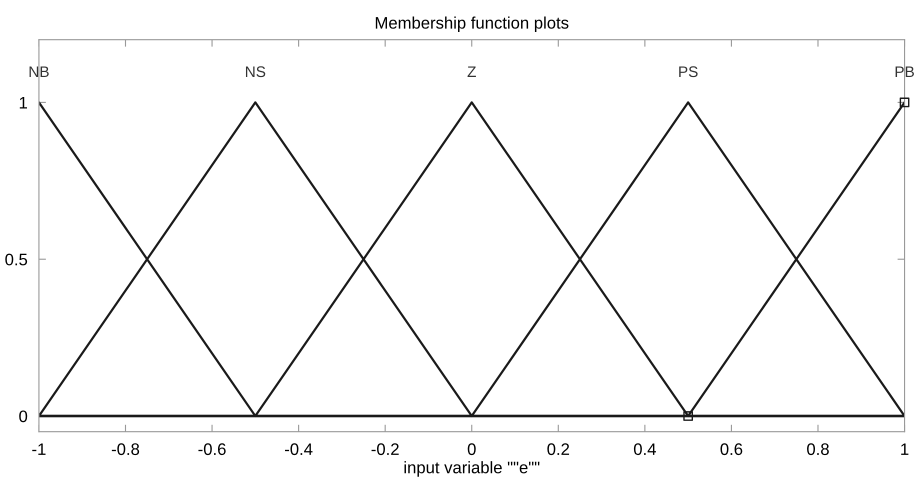 The image size is (916, 484). I want to click on y-tick-label: 0, so click(23, 416).